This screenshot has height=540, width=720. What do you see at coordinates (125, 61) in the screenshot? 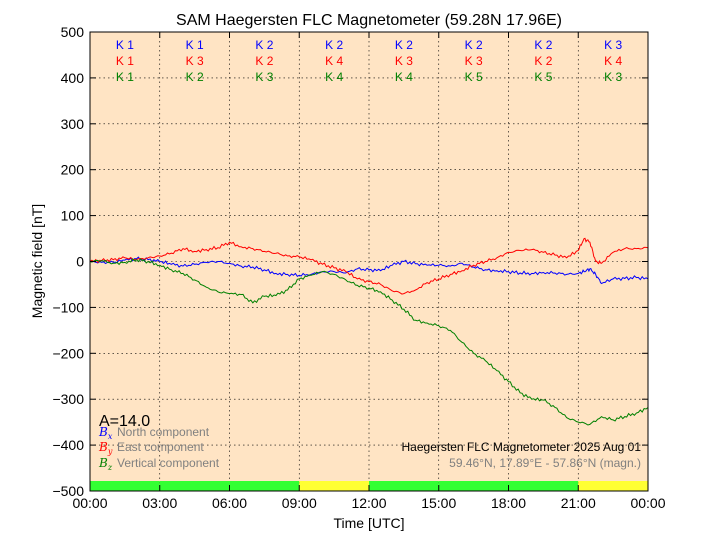
I see `k-index-red: K 1` at bounding box center [125, 61].